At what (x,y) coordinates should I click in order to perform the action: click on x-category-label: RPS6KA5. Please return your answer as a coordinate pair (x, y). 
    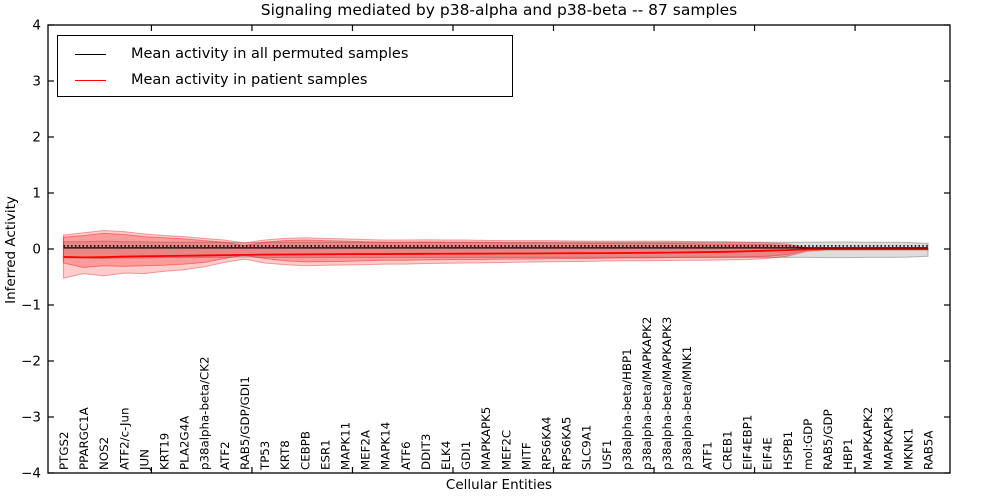
    Looking at the image, I should click on (567, 443).